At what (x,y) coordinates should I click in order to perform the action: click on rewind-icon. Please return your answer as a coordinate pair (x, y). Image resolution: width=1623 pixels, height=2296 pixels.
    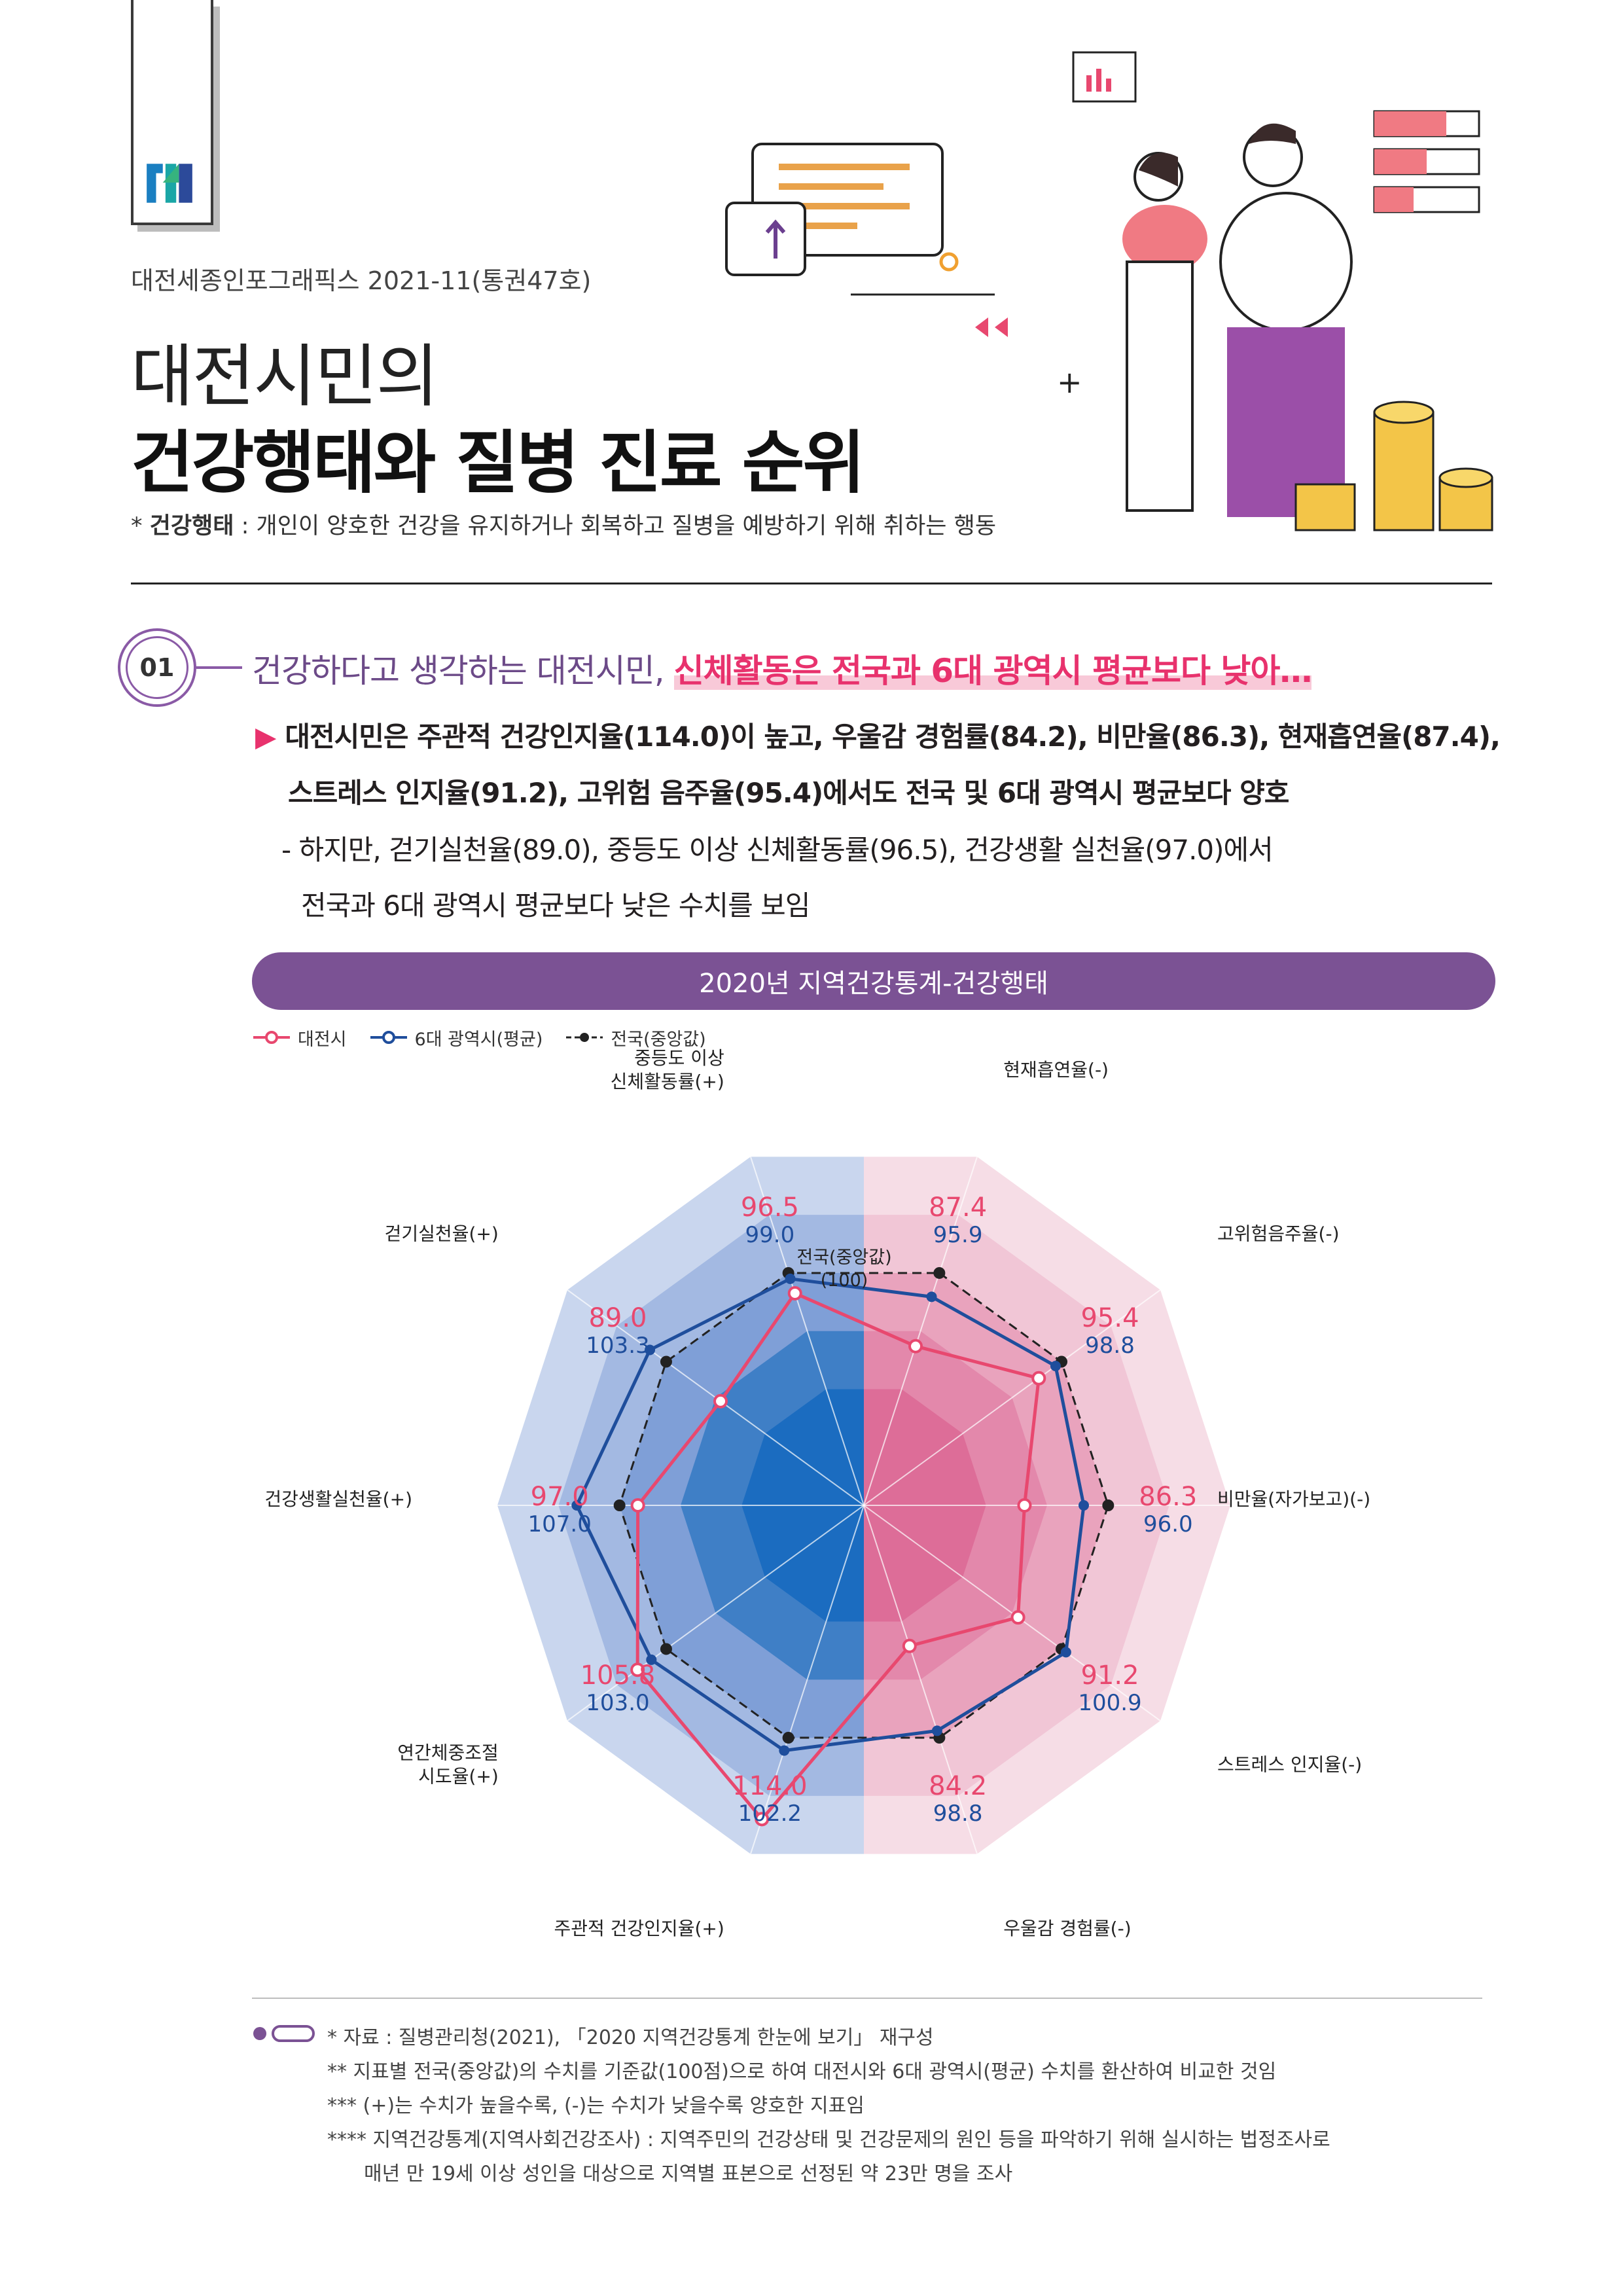
    Looking at the image, I should click on (991, 327).